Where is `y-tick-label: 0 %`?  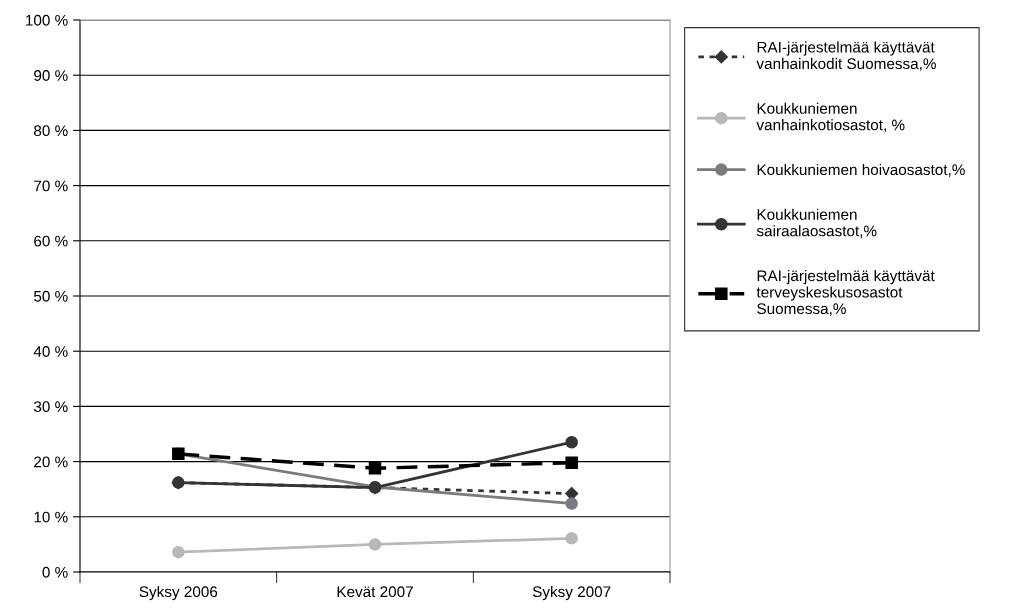 y-tick-label: 0 % is located at coordinates (55, 572).